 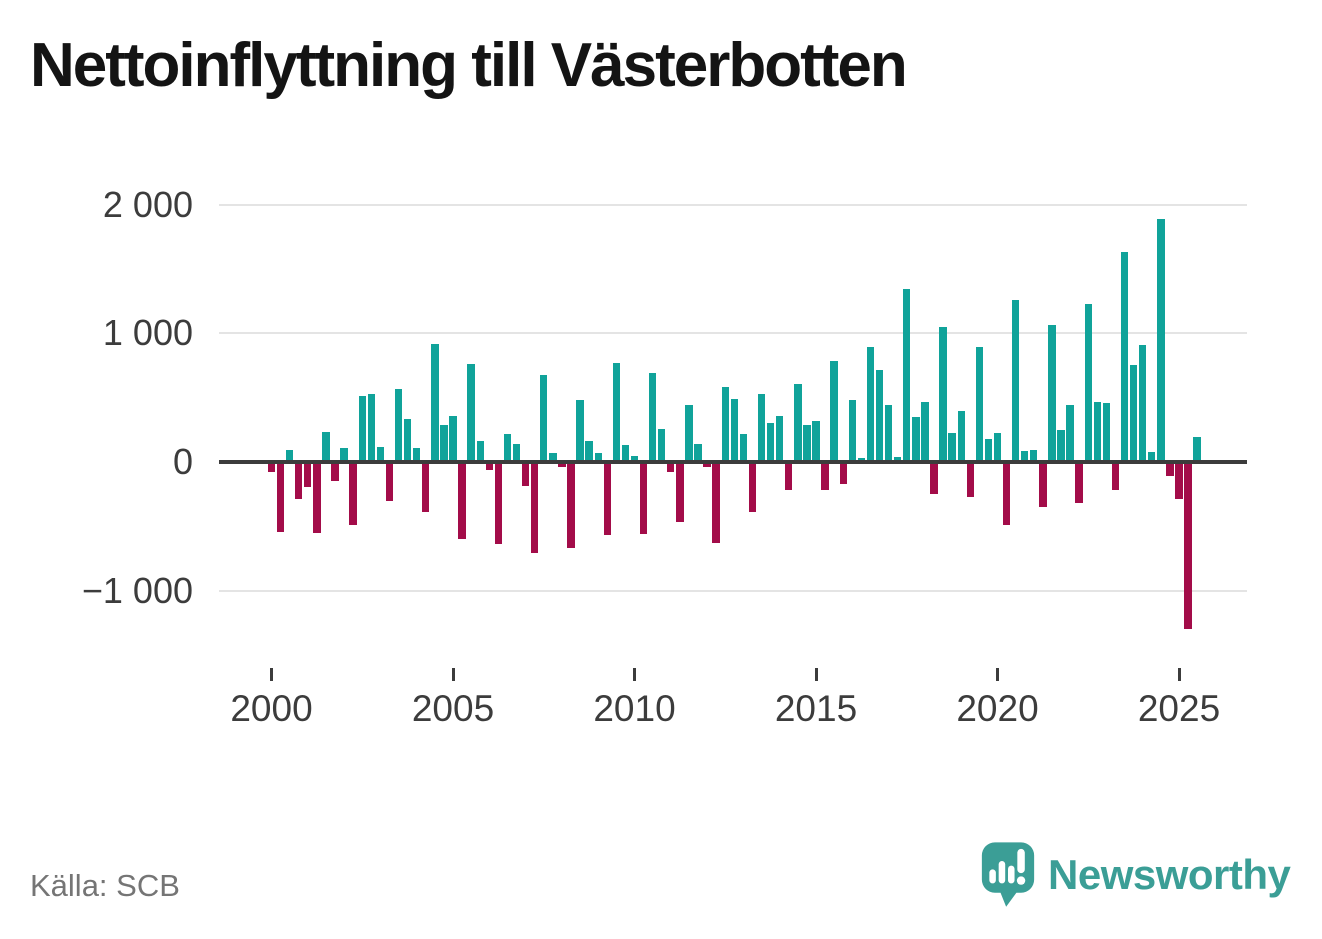 What do you see at coordinates (634, 674) in the screenshot?
I see `x-axis-tick-2010` at bounding box center [634, 674].